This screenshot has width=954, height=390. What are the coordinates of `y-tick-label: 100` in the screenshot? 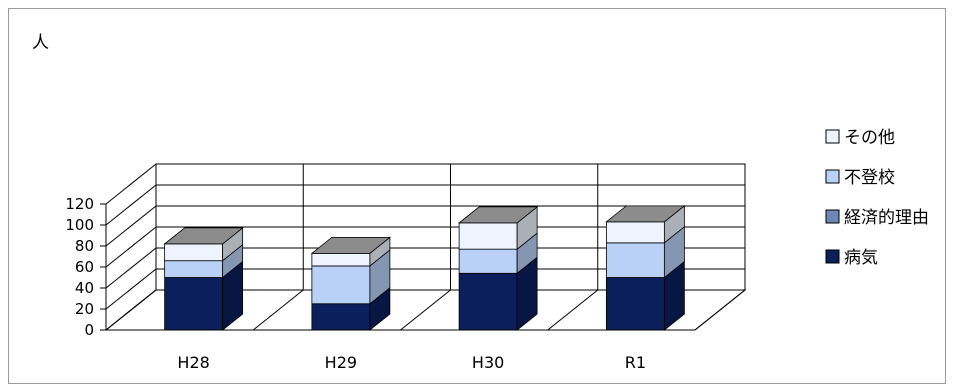 It's located at (79, 225).